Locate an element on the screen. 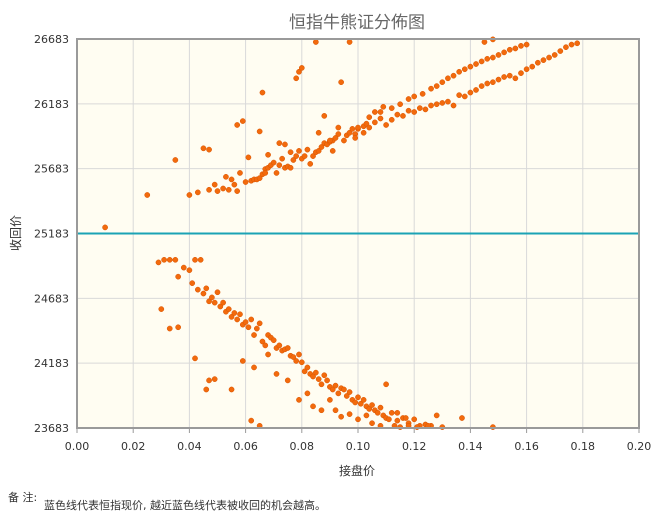 Image resolution: width=671 pixels, height=532 pixels. x-tick-label: 0.16 is located at coordinates (526, 446).